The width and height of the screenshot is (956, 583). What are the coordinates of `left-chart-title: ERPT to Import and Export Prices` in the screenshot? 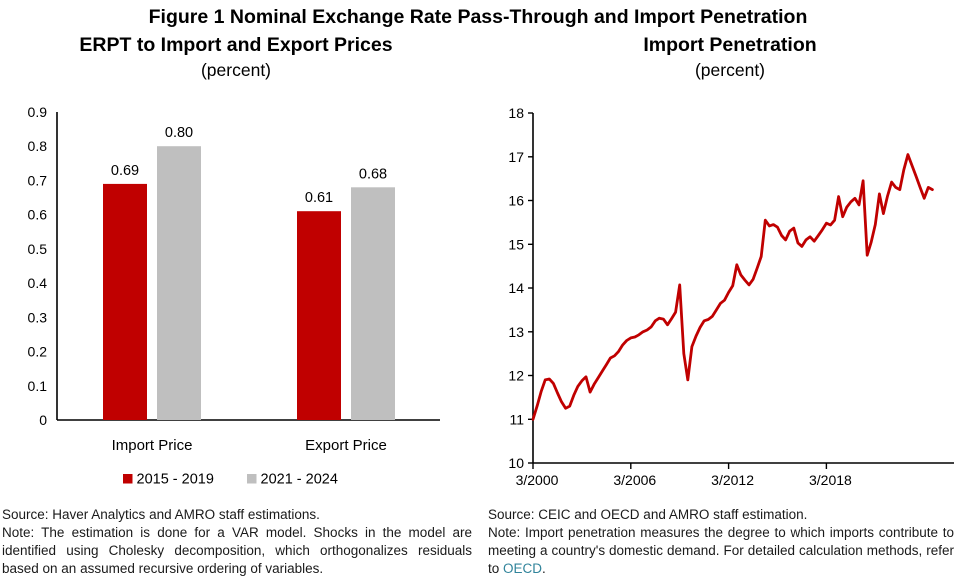 It's located at (236, 45).